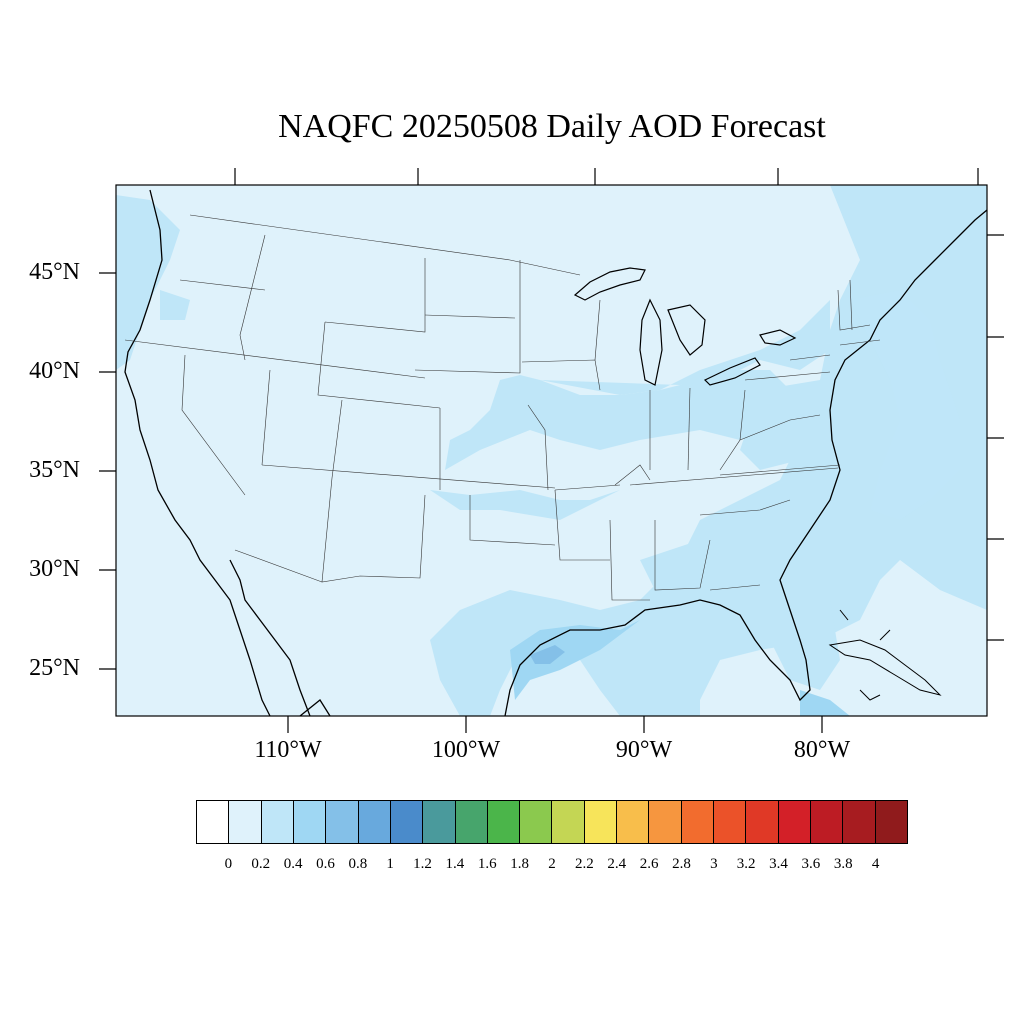 The width and height of the screenshot is (1024, 1024). Describe the element at coordinates (584, 864) in the screenshot. I see `colorbar-tick-label: 2.2` at that location.